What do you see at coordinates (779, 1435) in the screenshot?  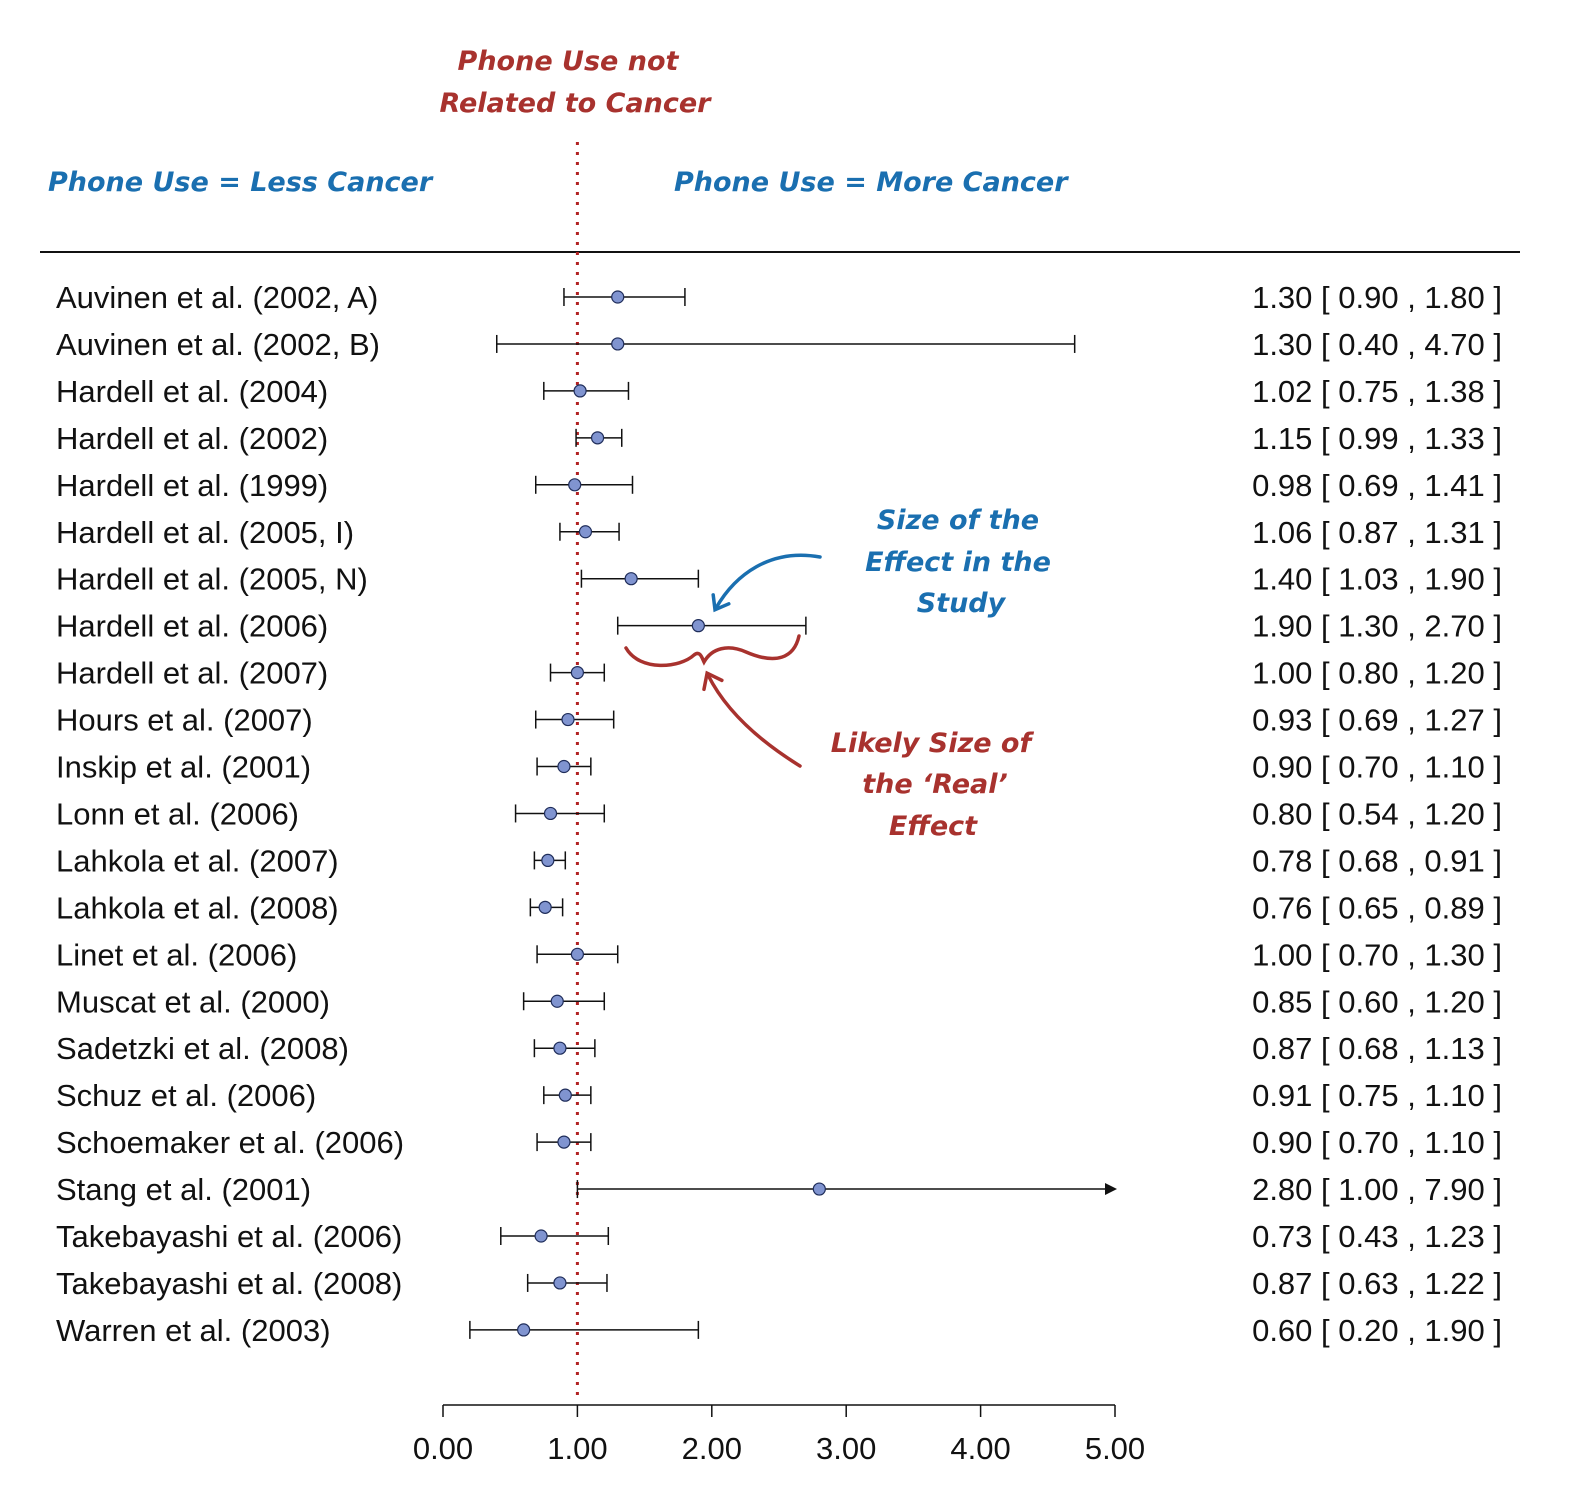 I see `x-axis: 0.00 1.00 2.00 3.00 4.00 5.00` at bounding box center [779, 1435].